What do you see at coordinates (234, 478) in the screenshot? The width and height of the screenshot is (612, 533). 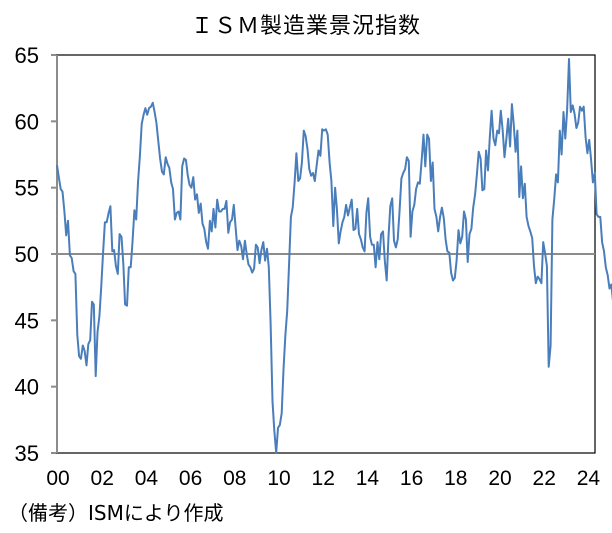 I see `x-tick-label: 08` at bounding box center [234, 478].